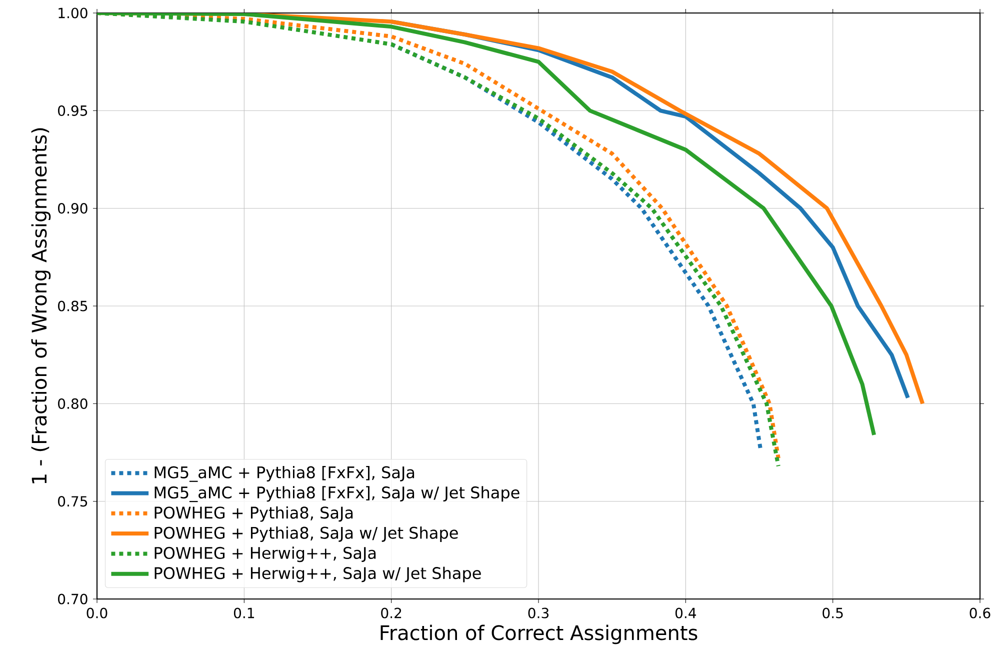 This screenshot has width=1000, height=662. Describe the element at coordinates (73, 110) in the screenshot. I see `y-tick-label: 0.95` at that location.